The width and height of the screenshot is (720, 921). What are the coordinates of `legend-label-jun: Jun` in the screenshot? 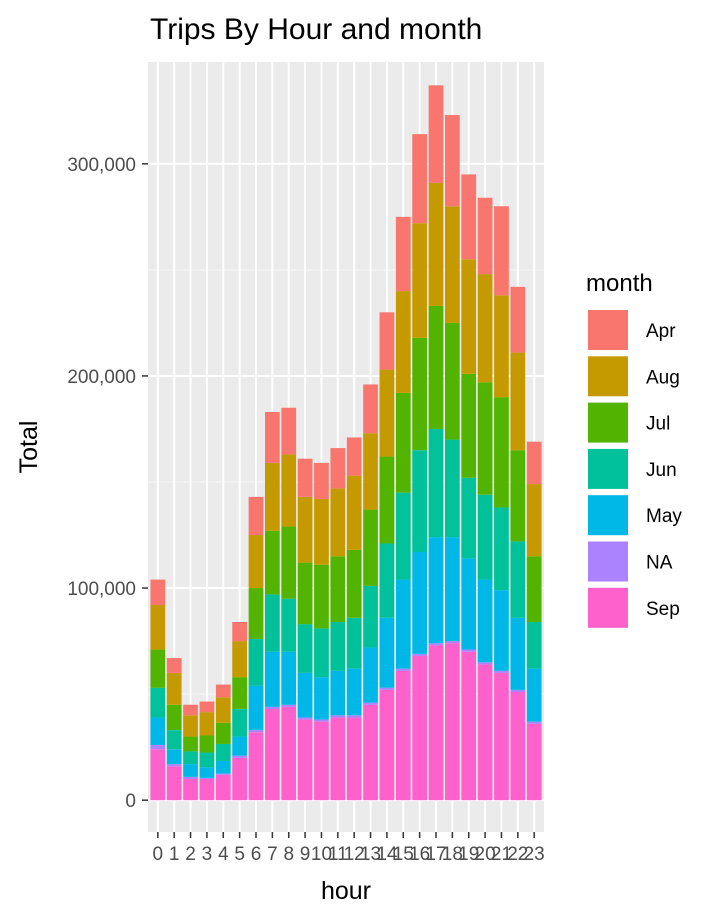 It's located at (661, 470).